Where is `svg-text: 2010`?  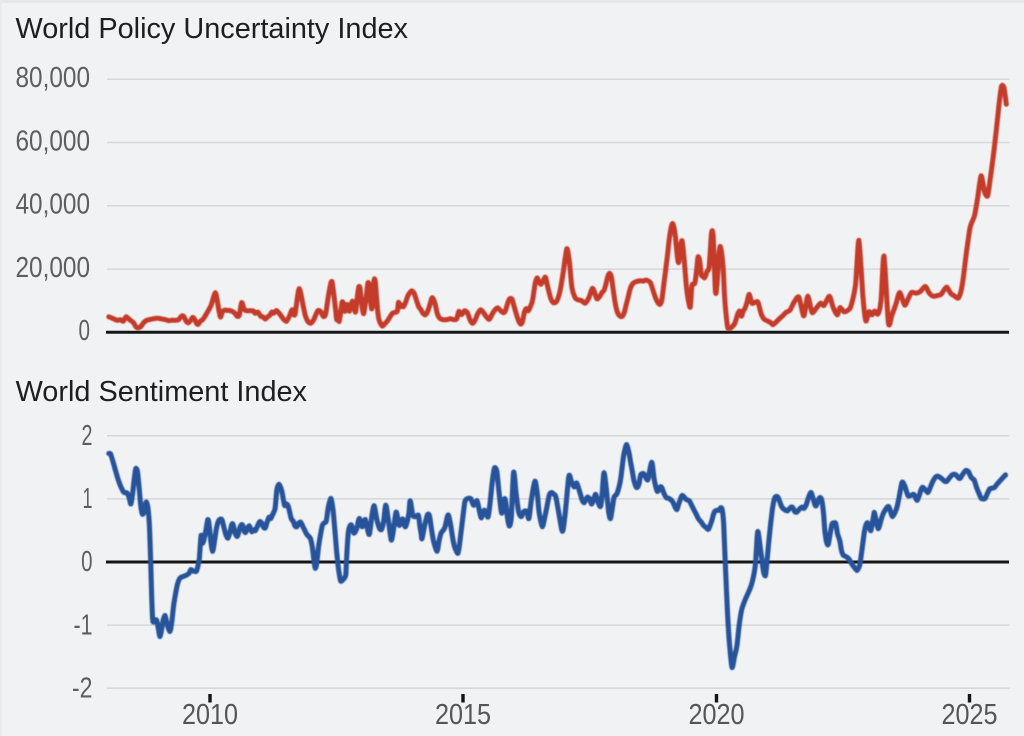
svg-text: 2010 is located at coordinates (210, 715).